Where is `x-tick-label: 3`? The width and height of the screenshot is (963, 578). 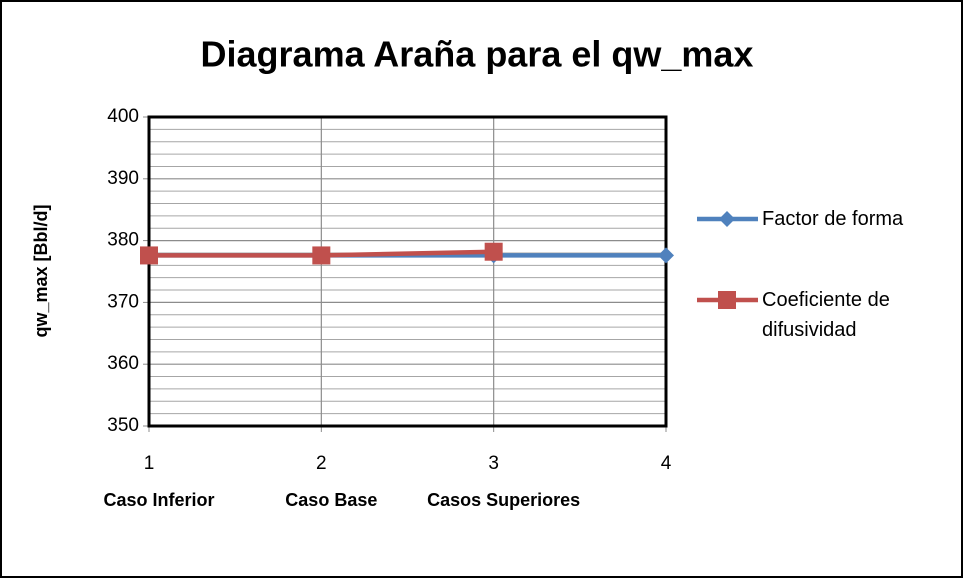
x-tick-label: 3 is located at coordinates (493, 463).